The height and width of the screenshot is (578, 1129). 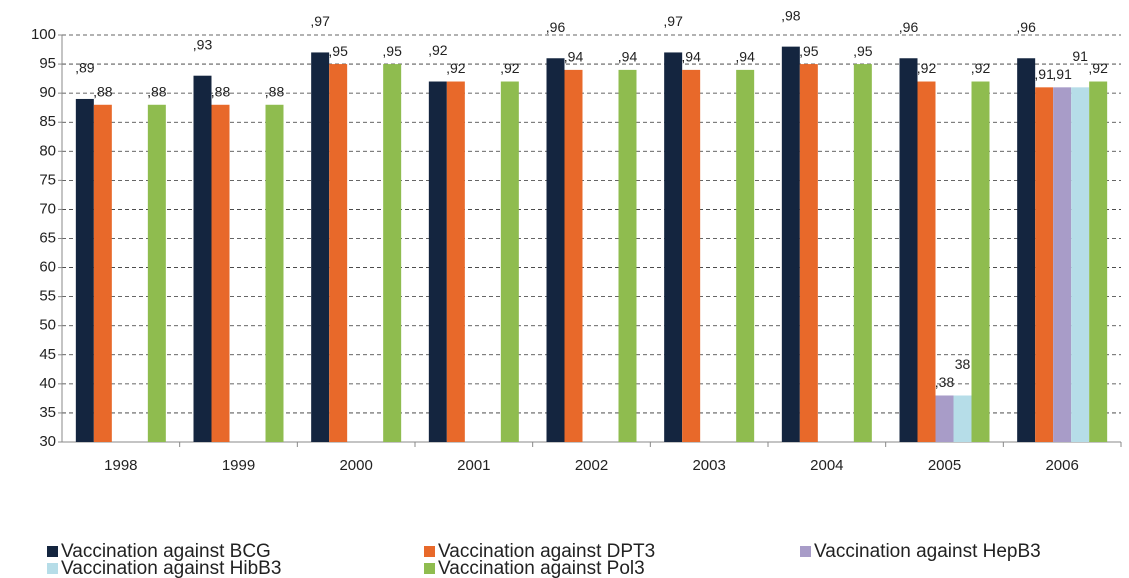 I want to click on legend-label: Vaccination against HepB3, so click(x=927, y=551).